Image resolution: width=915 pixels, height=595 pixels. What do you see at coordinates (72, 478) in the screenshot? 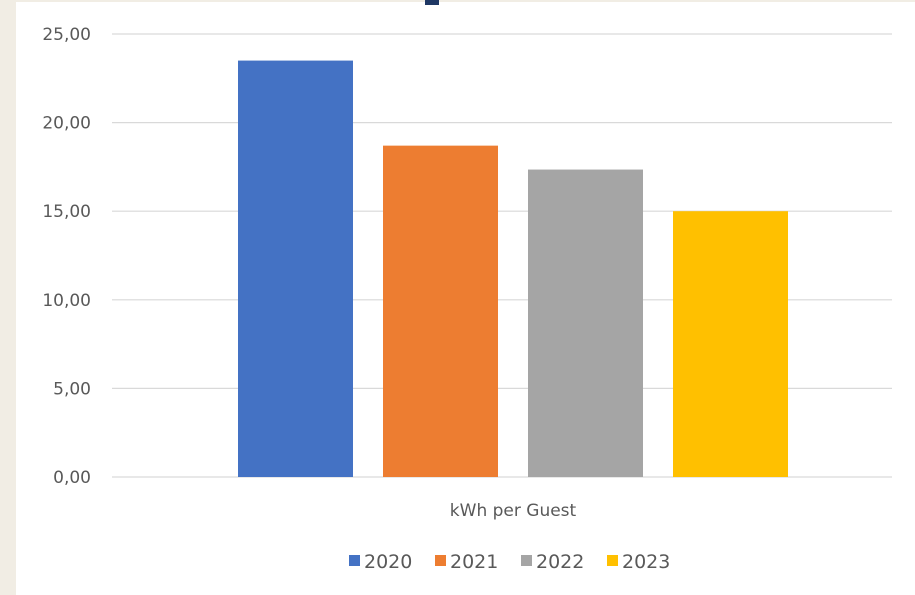
I see `y-tick-label: 0,00` at bounding box center [72, 478].